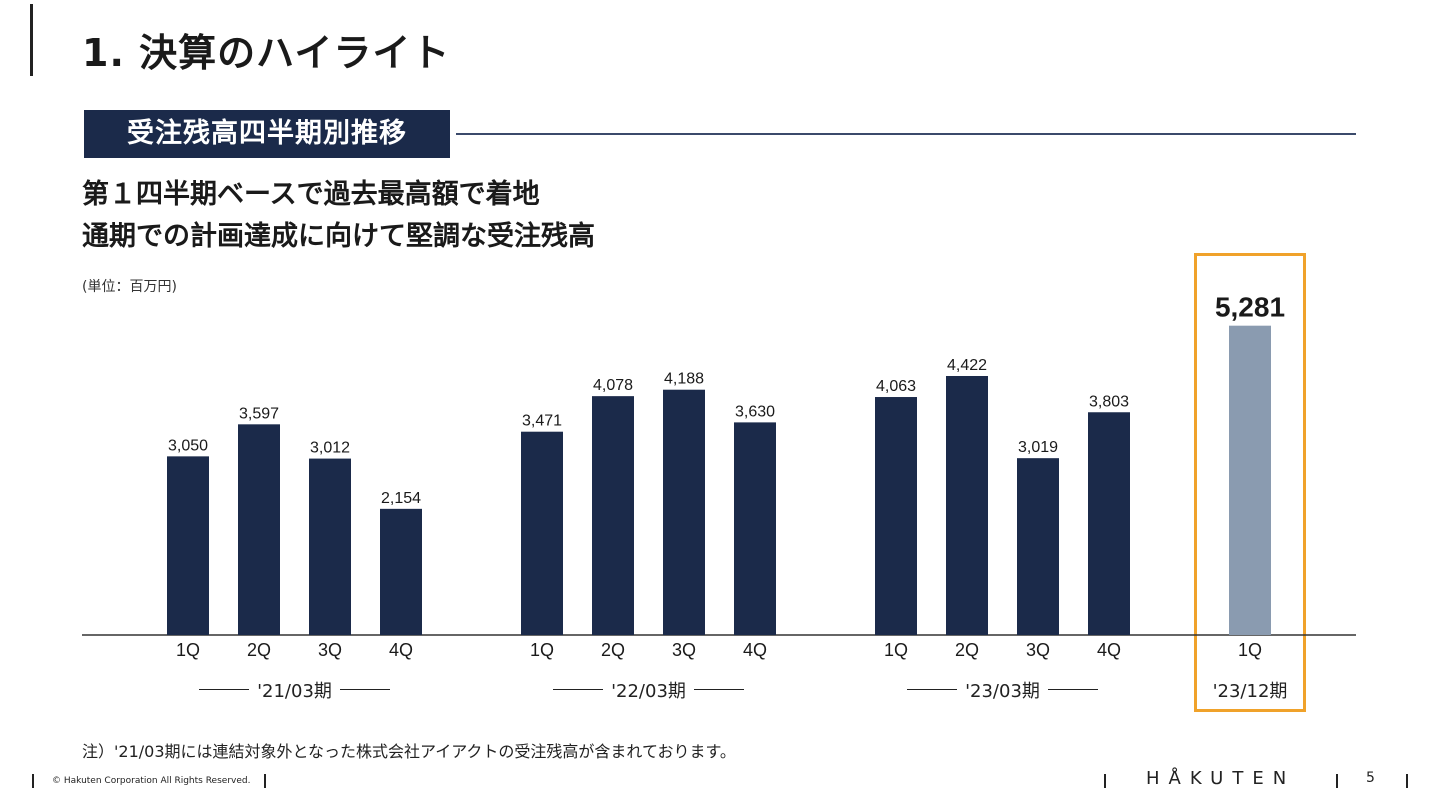 The width and height of the screenshot is (1440, 810). Describe the element at coordinates (401, 498) in the screenshot. I see `data-label: 2,154` at that location.